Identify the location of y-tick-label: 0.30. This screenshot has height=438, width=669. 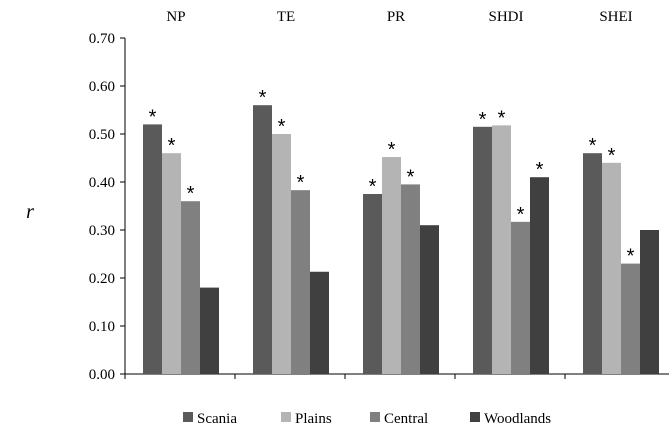
(102, 231).